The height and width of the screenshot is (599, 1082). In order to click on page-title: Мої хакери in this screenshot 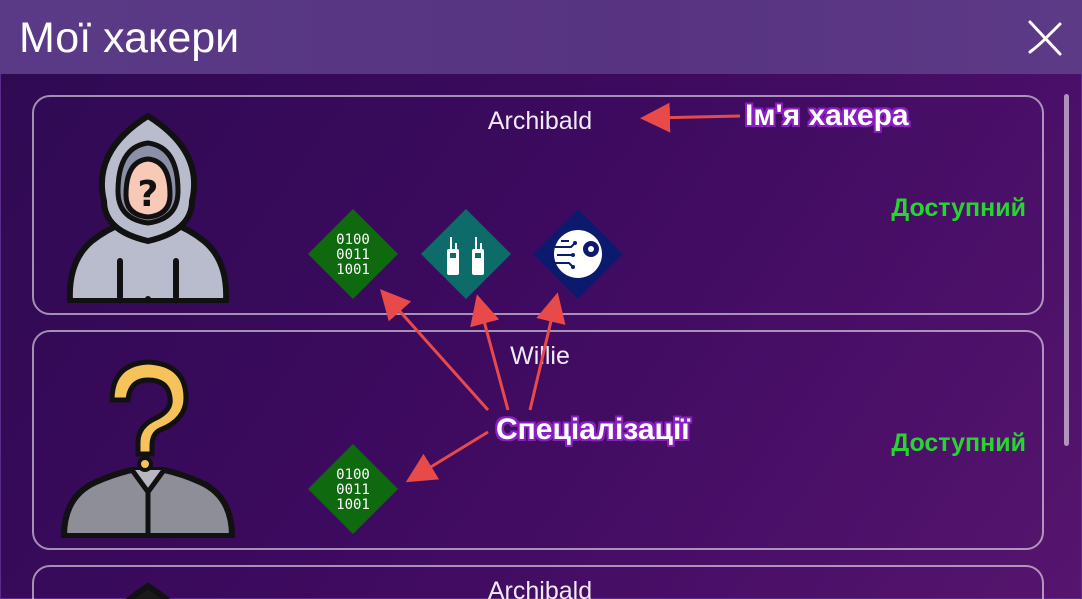, I will do `click(129, 38)`.